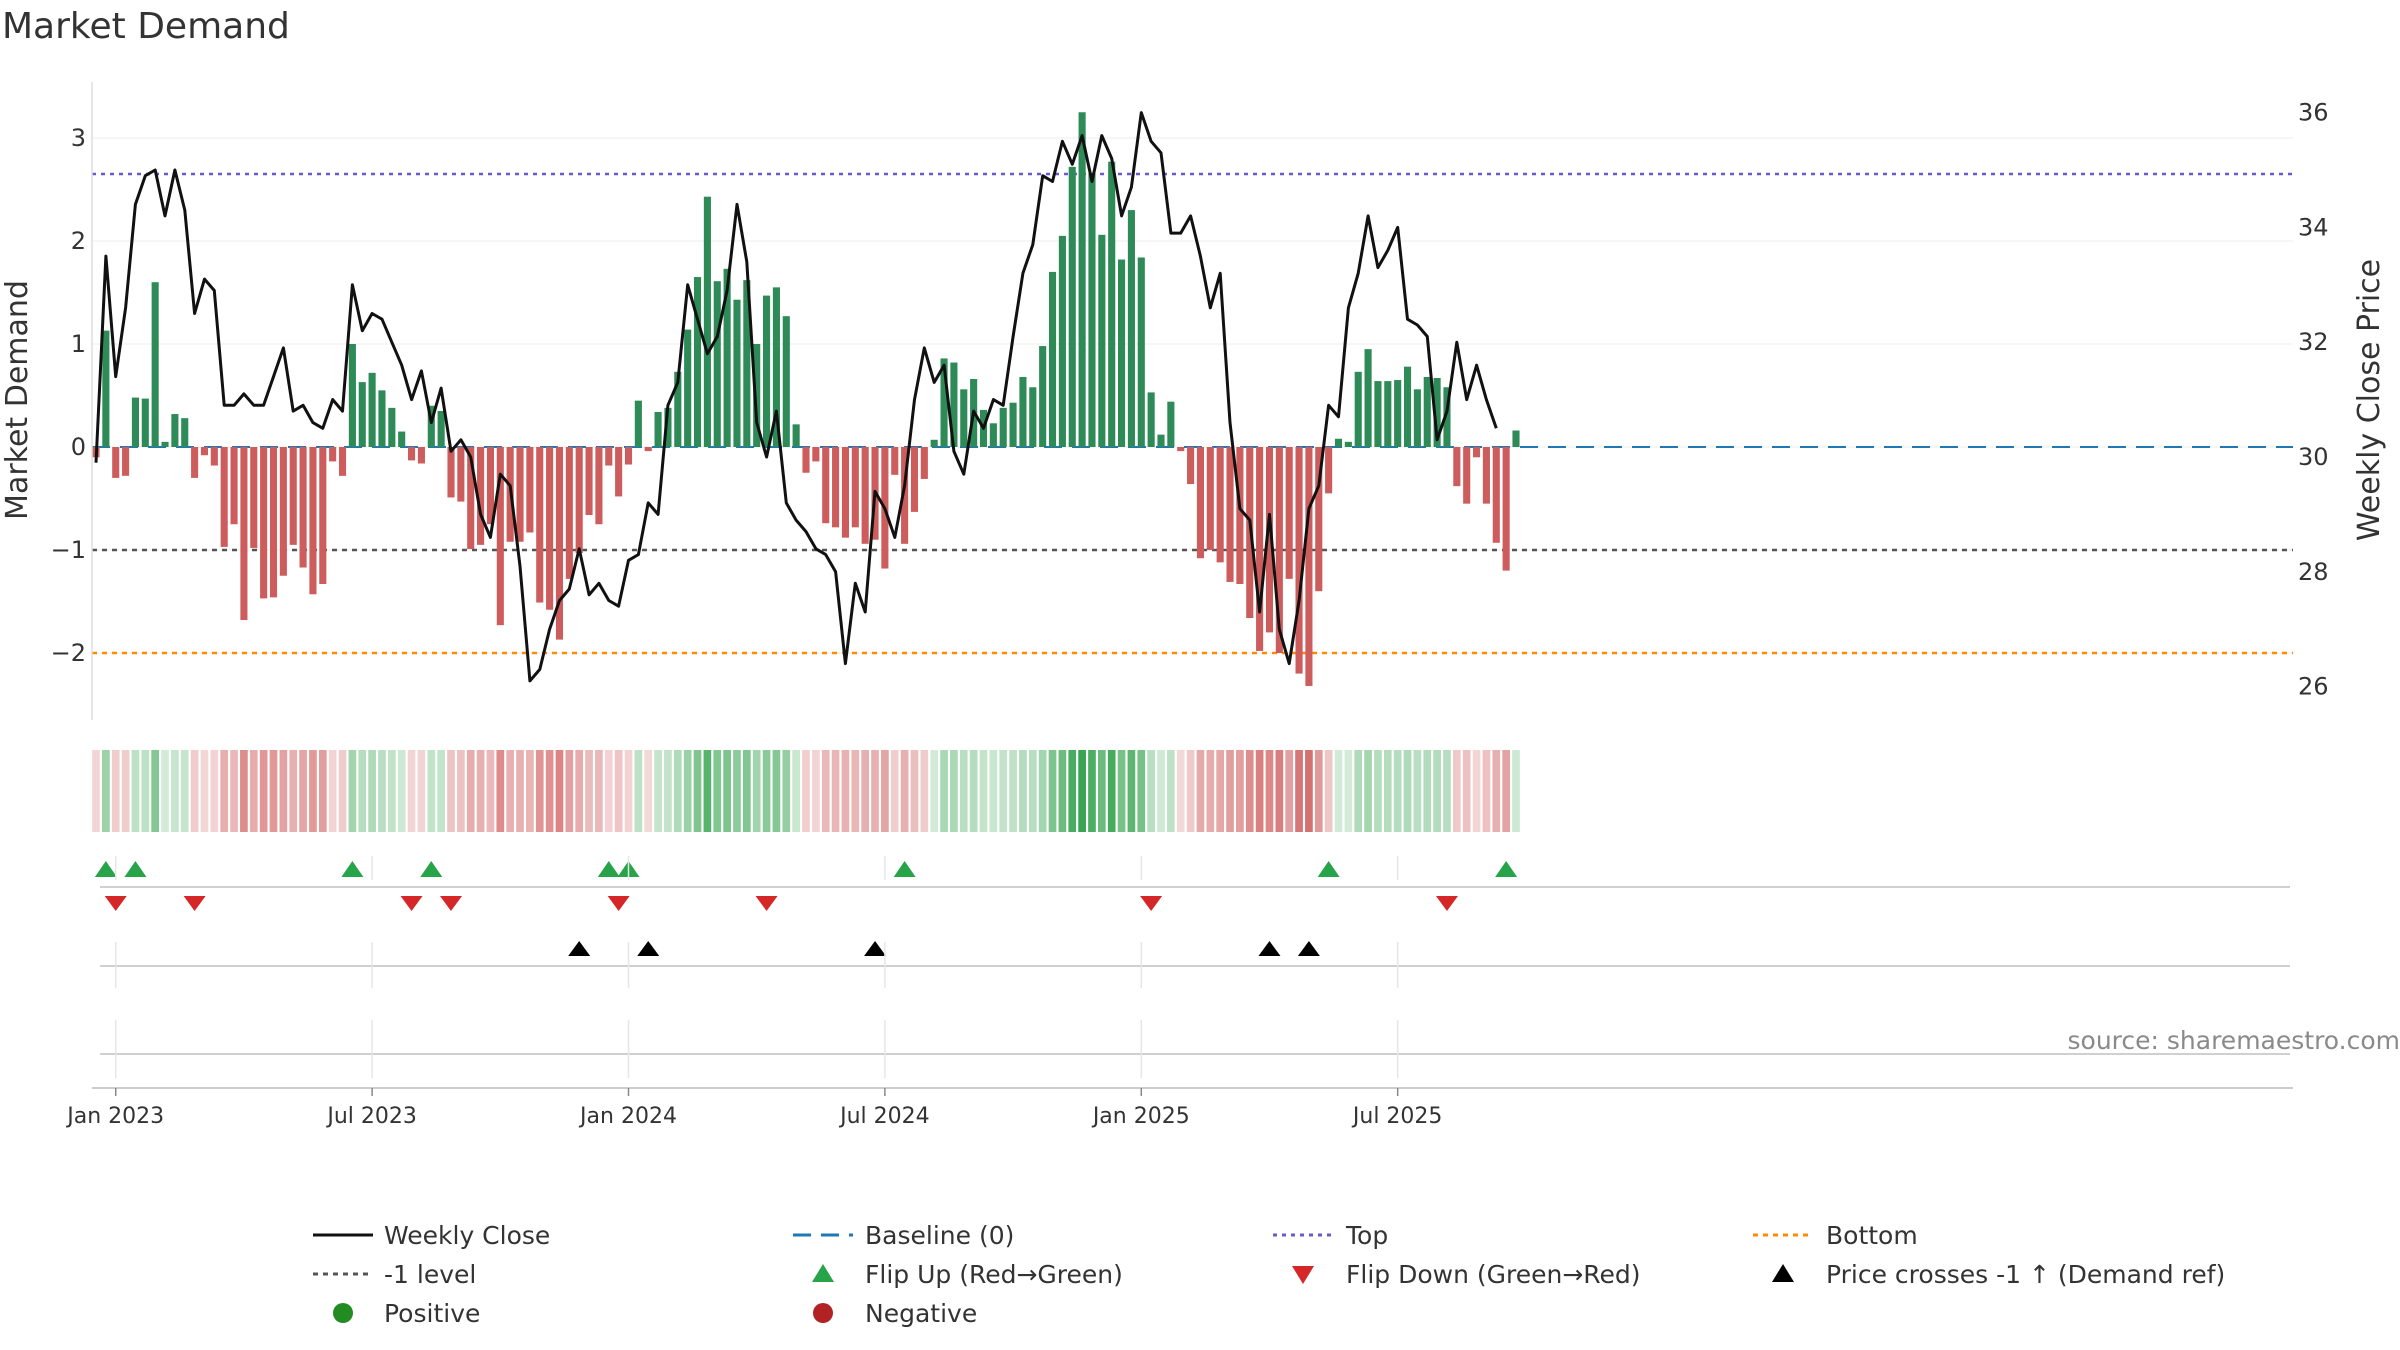  Describe the element at coordinates (2025, 1274) in the screenshot. I see `legend-cross: Price crosses -1 ↑ (Demand ref)` at that location.